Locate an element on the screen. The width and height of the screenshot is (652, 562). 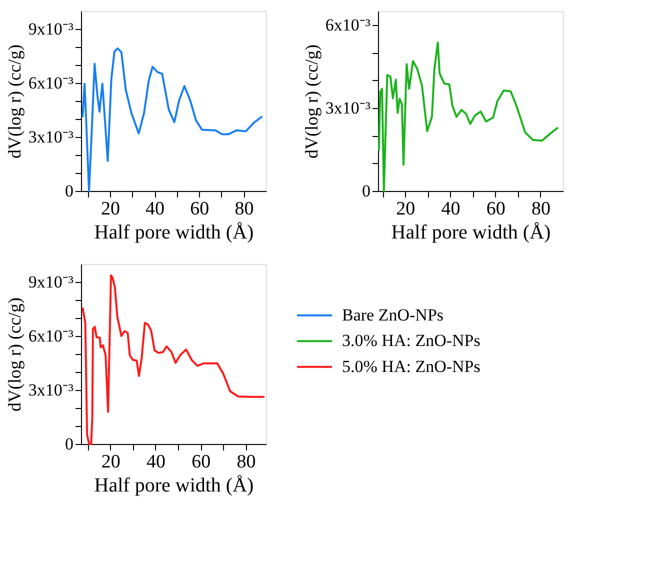
legend-label: 5.0% HA: ZnO-NPs is located at coordinates (411, 366).